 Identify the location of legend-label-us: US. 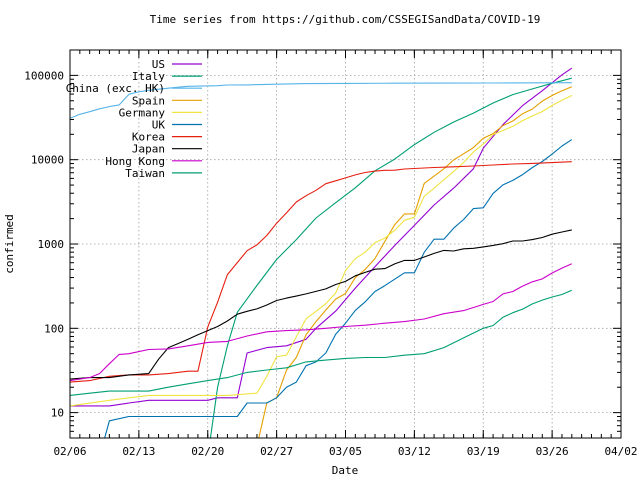
(158, 64).